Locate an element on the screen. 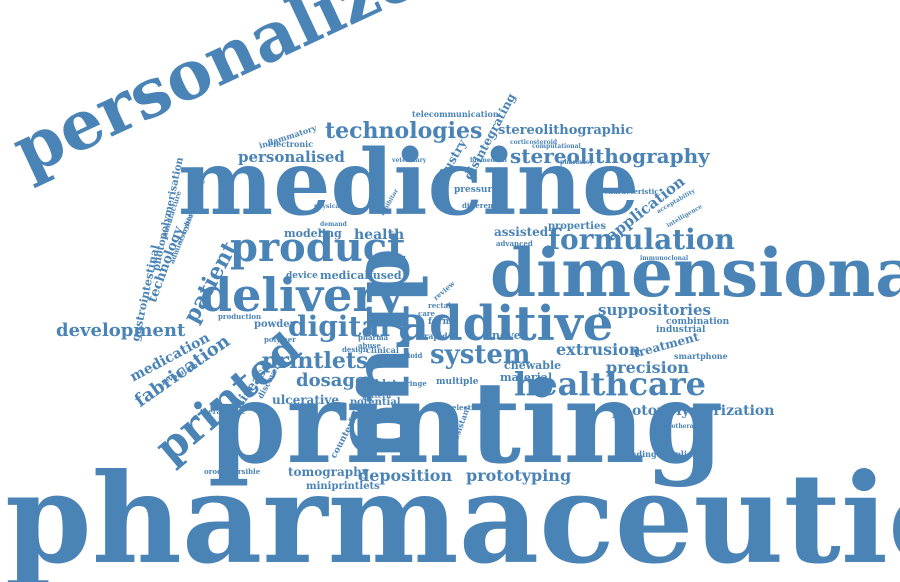 This screenshot has width=900, height=582. word-different: different is located at coordinates (479, 205).